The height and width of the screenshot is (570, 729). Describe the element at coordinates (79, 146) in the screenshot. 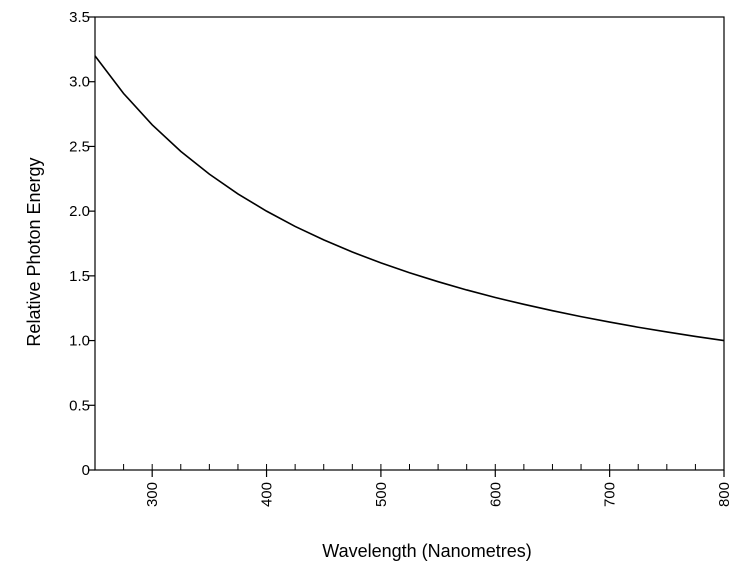

I see `y-tick-label: 2.5` at that location.